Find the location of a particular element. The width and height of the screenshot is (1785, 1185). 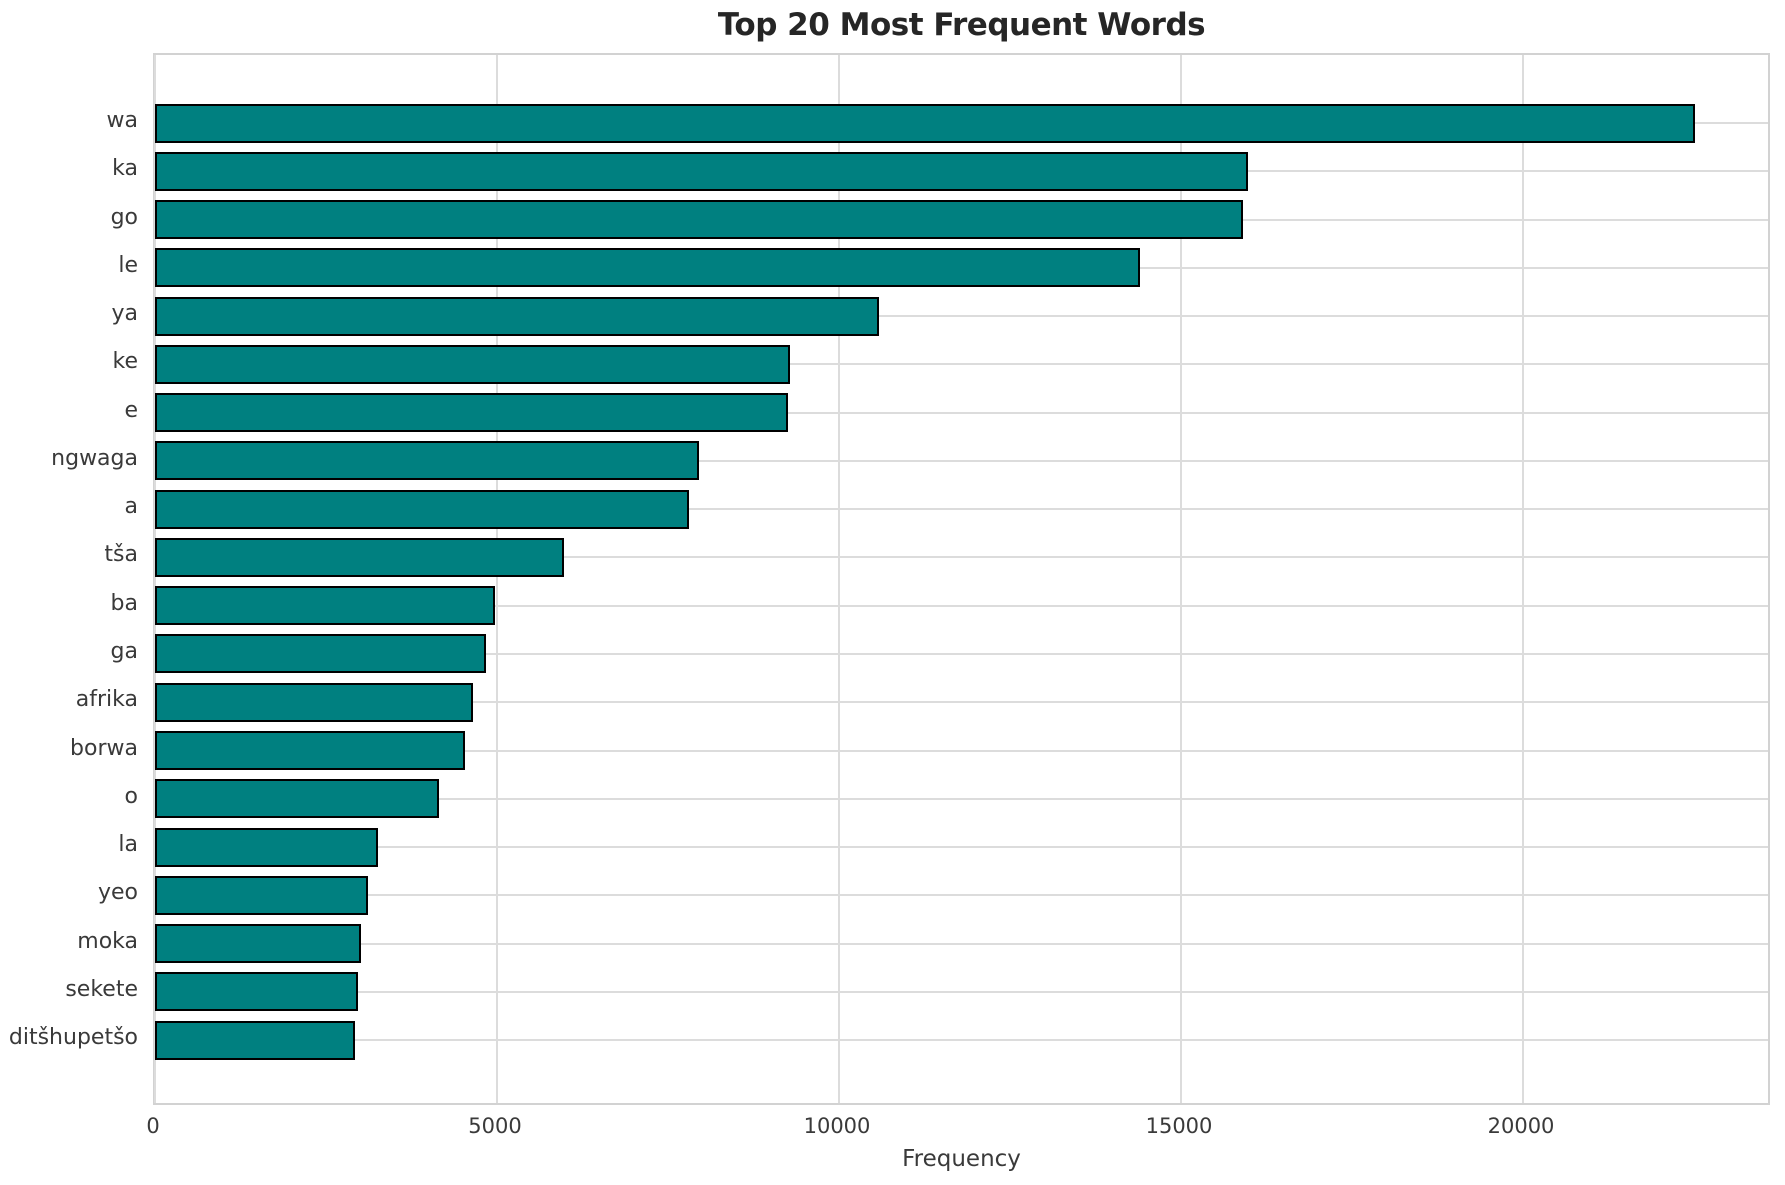

y-tick-label: a is located at coordinates (131, 507).